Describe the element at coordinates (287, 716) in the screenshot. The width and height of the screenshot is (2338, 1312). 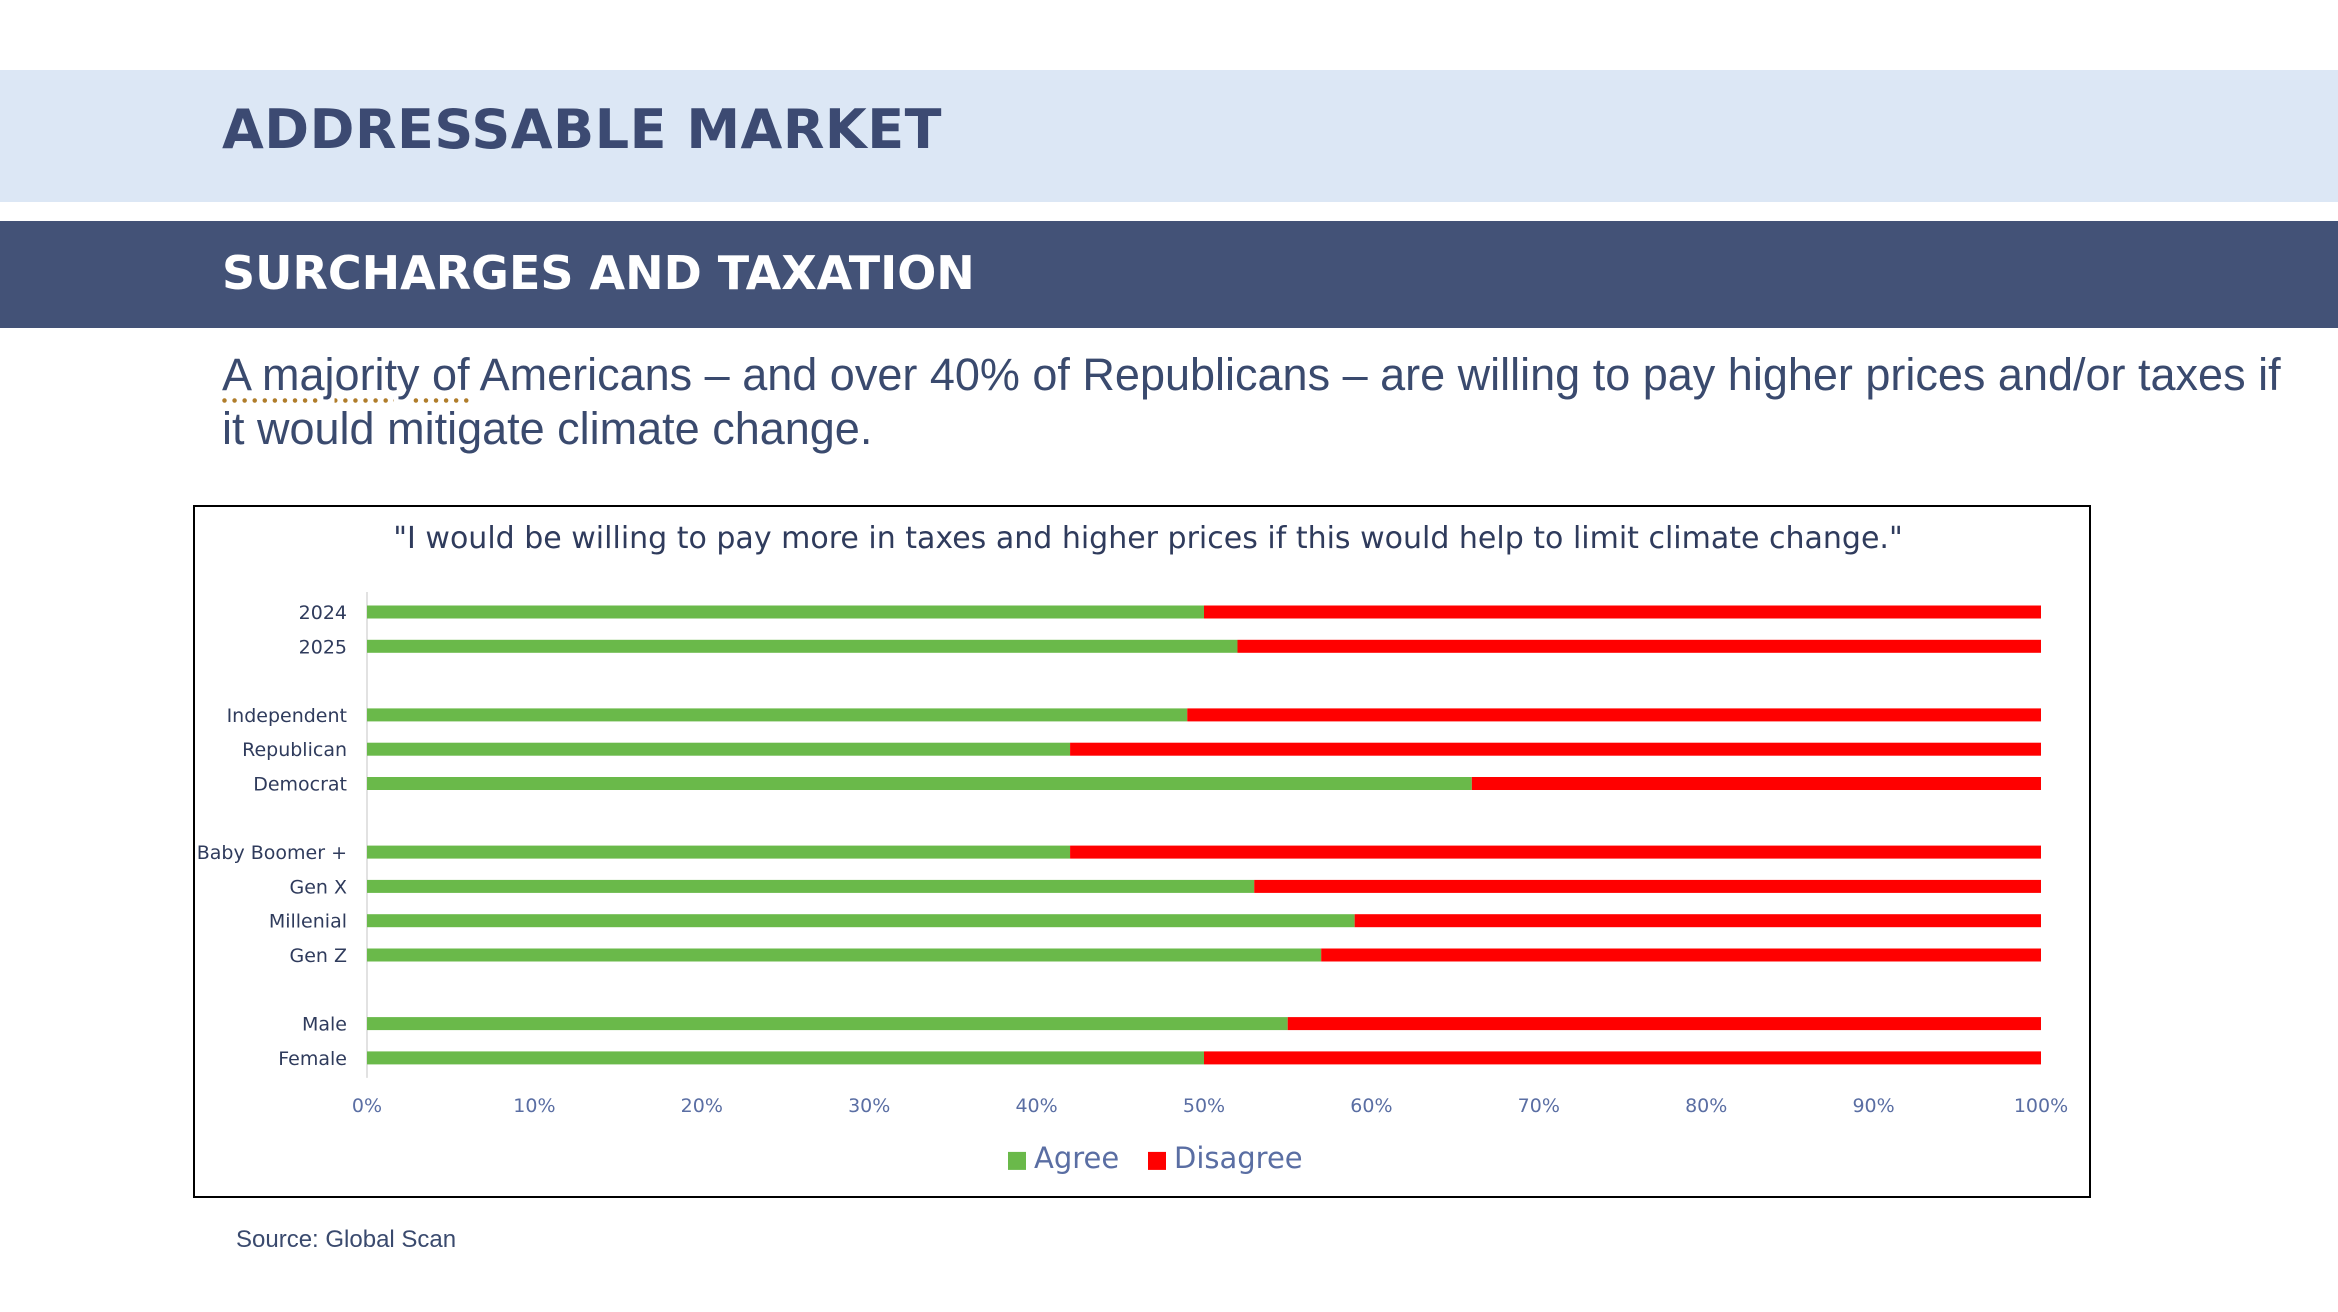
I see `category-label: Independent` at that location.